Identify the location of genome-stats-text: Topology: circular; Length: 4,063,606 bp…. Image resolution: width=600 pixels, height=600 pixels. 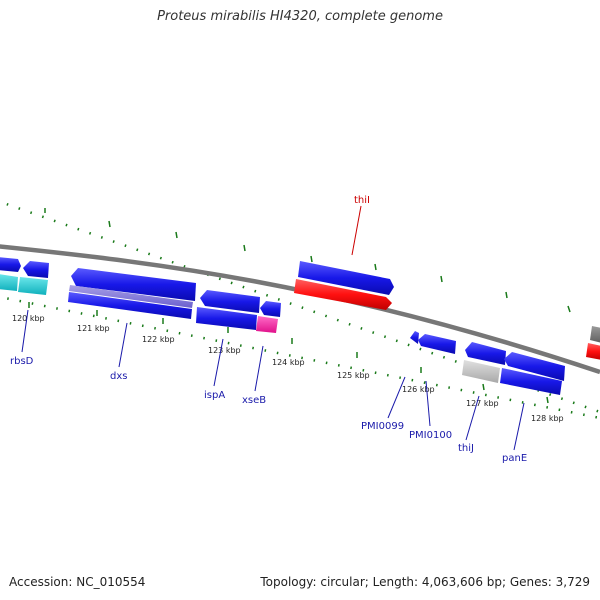
(425, 582).